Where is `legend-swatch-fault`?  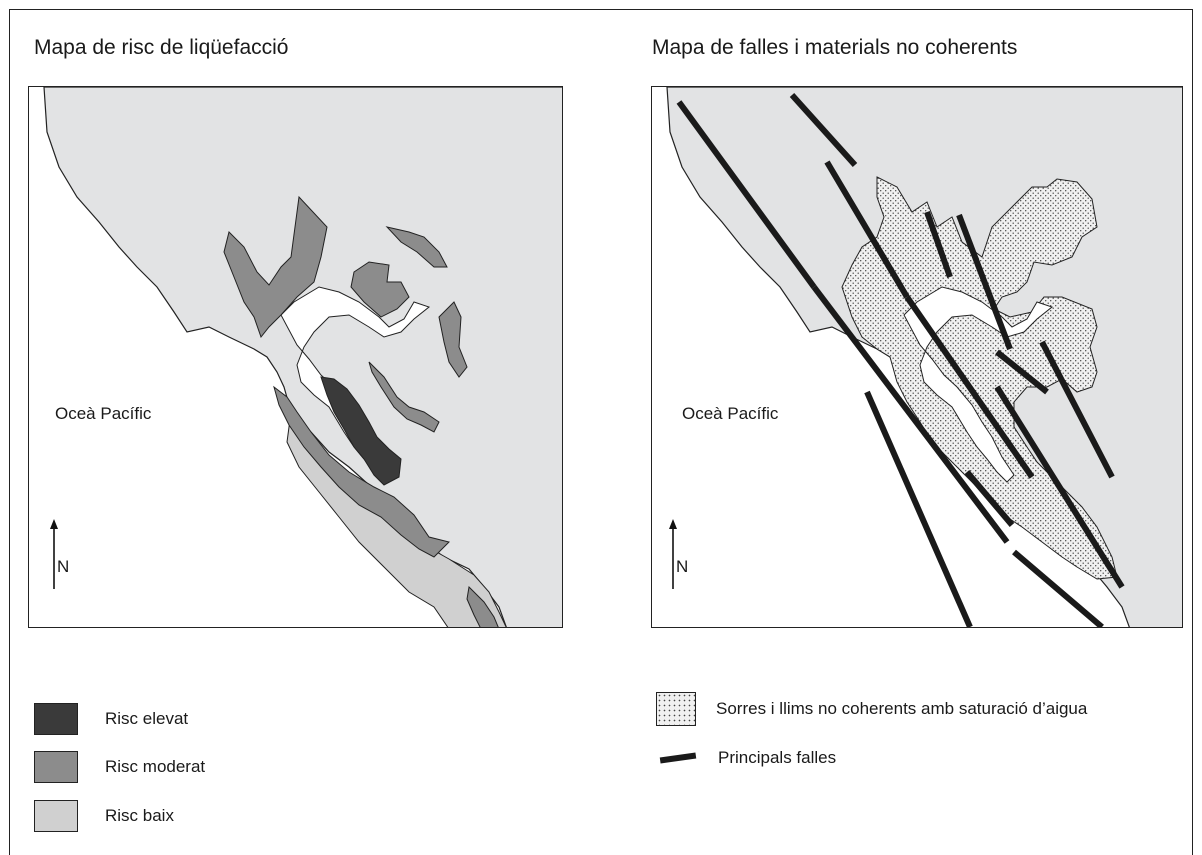 legend-swatch-fault is located at coordinates (678, 758).